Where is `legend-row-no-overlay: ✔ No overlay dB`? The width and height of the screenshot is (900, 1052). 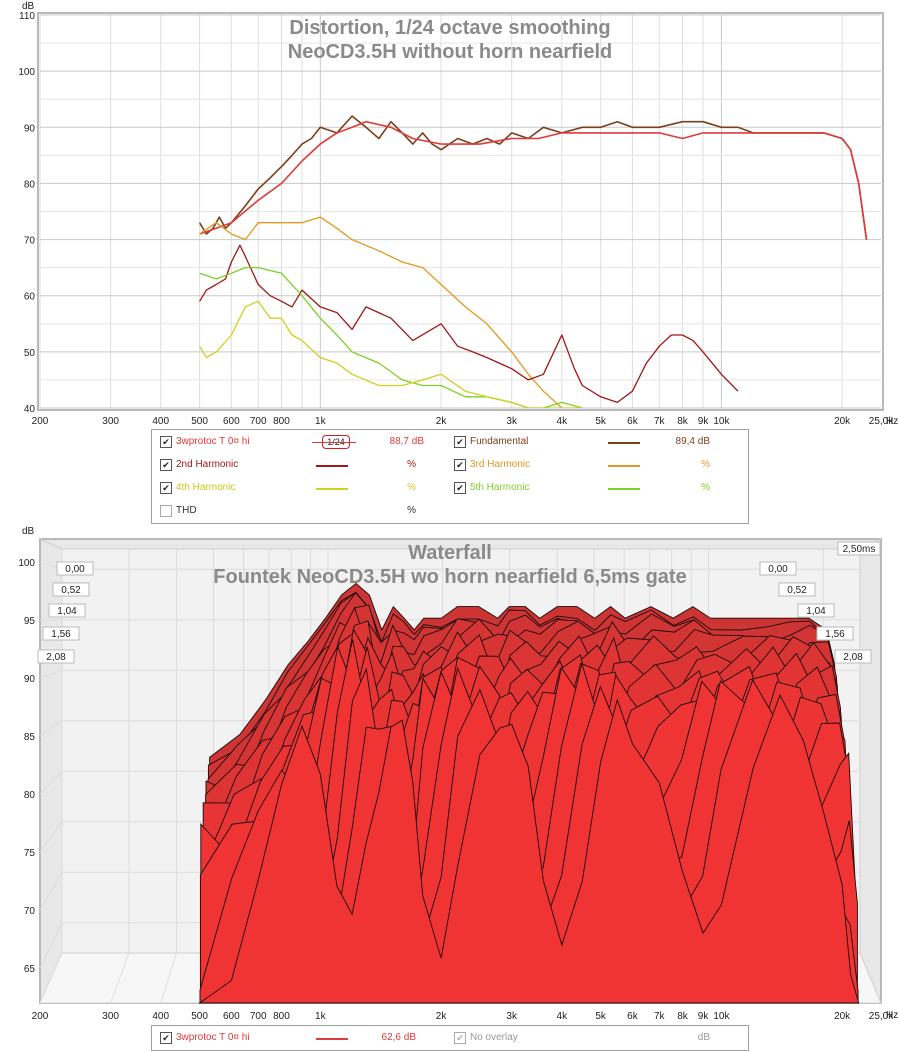
legend-row-no-overlay: ✔ No overlay dB is located at coordinates (599, 1038).